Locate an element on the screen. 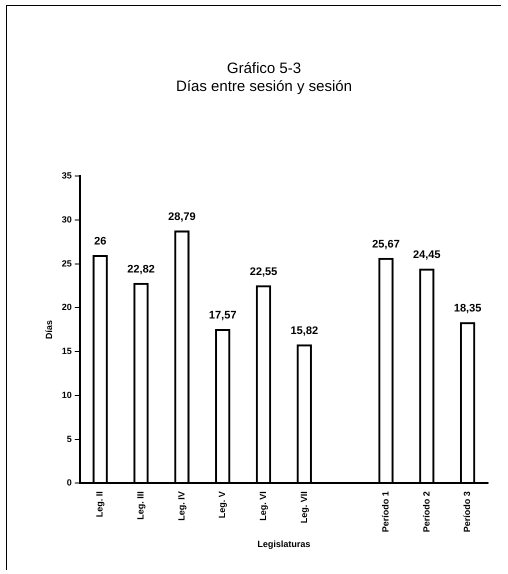 The height and width of the screenshot is (574, 508). x-tick-label: Leg. VI is located at coordinates (263, 506).